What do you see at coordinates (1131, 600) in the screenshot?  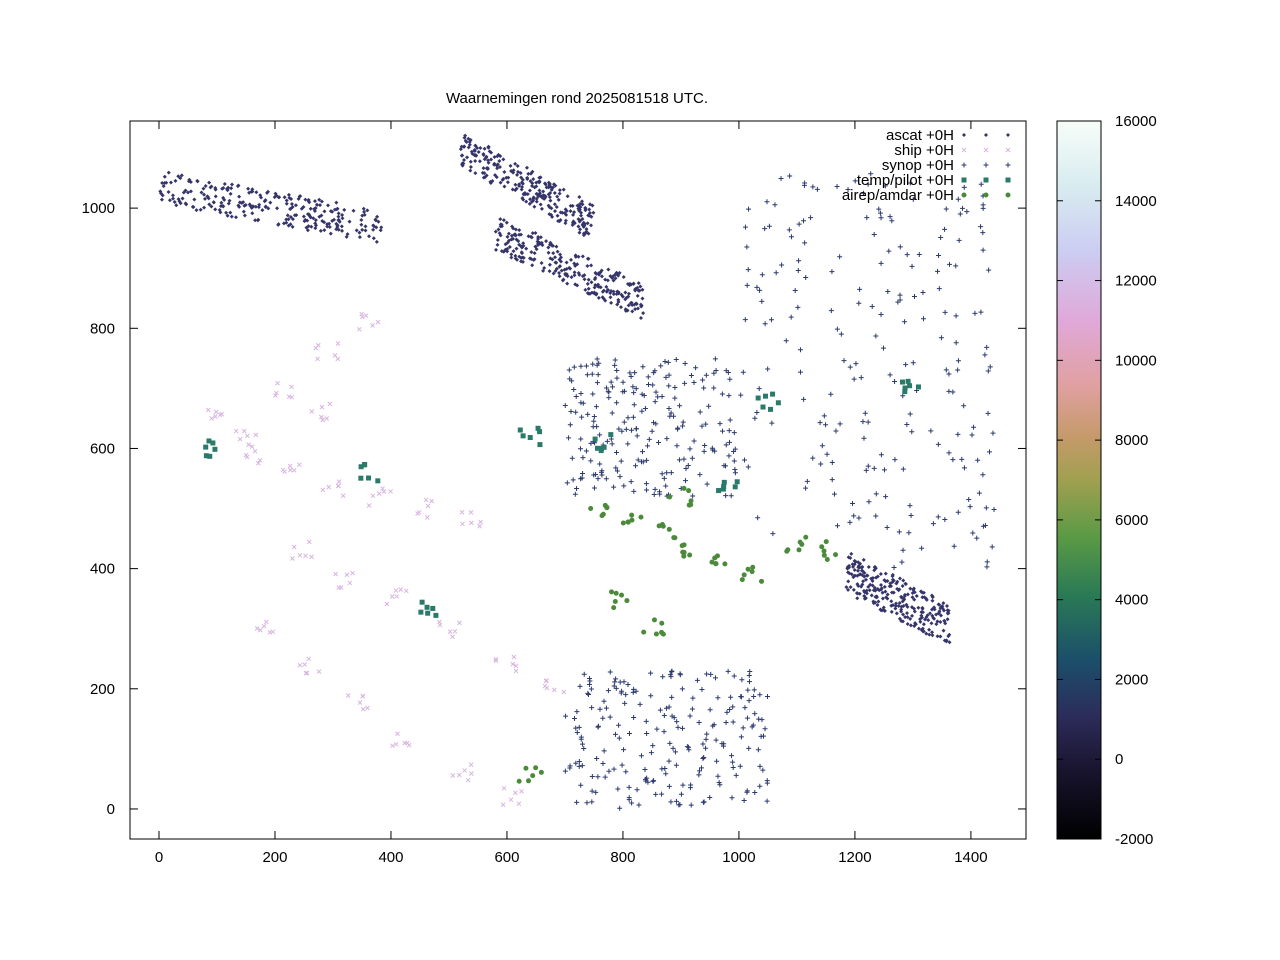 I see `colorbar-tick-label: 4000` at bounding box center [1131, 600].